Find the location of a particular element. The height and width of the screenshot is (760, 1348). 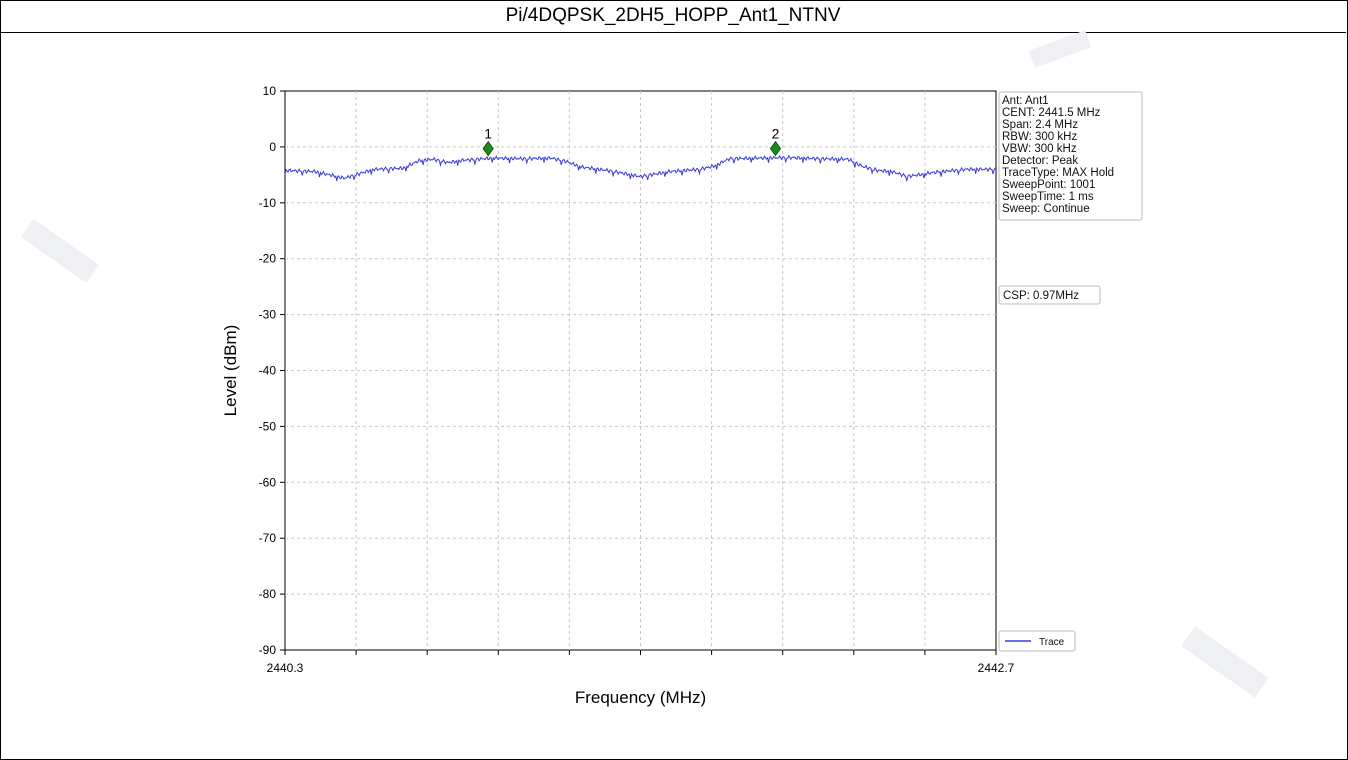

x-axis: 2440.3 2442.7 is located at coordinates (641, 662).